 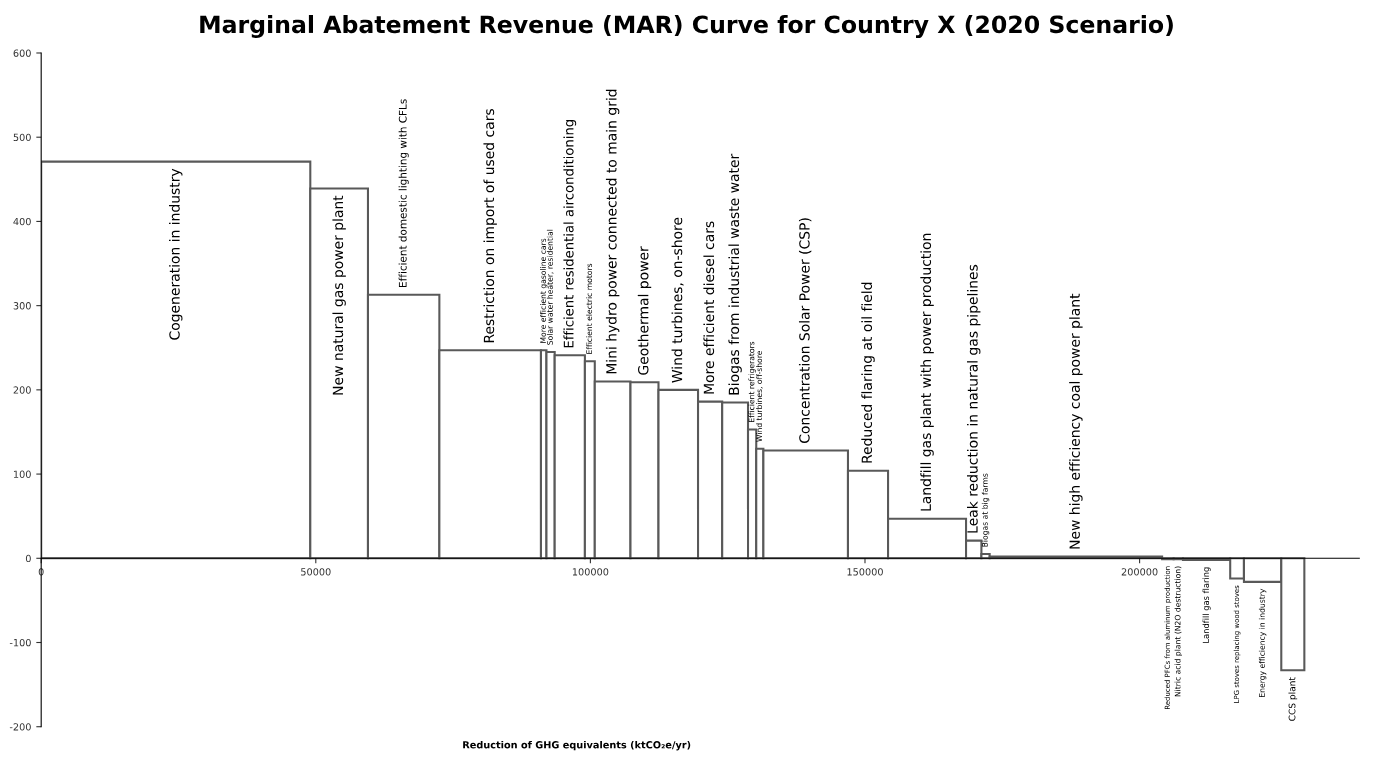 I want to click on annotation: CCS plant, so click(x=1293, y=699).